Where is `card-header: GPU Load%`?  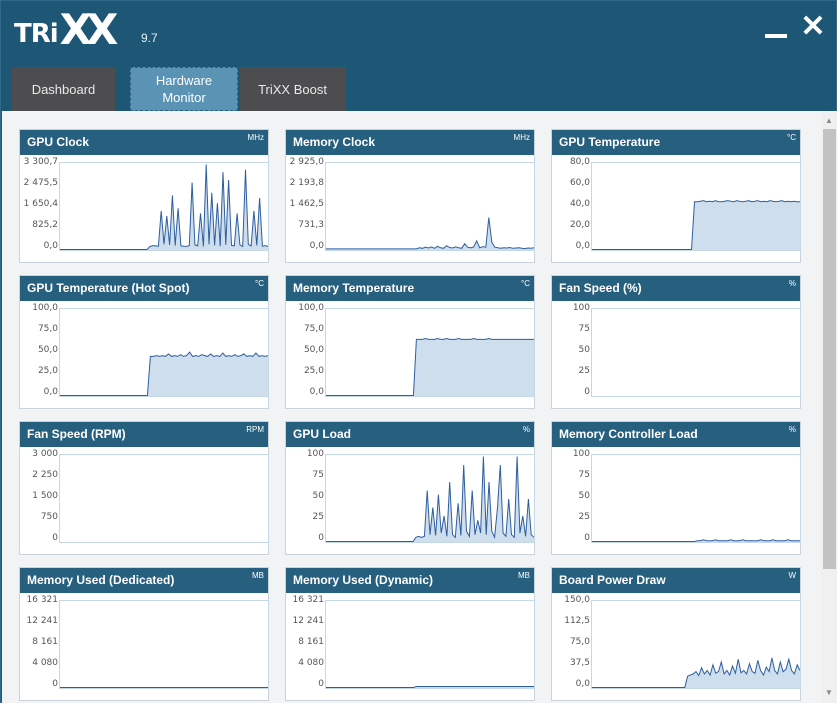
card-header: GPU Load% is located at coordinates (410, 434).